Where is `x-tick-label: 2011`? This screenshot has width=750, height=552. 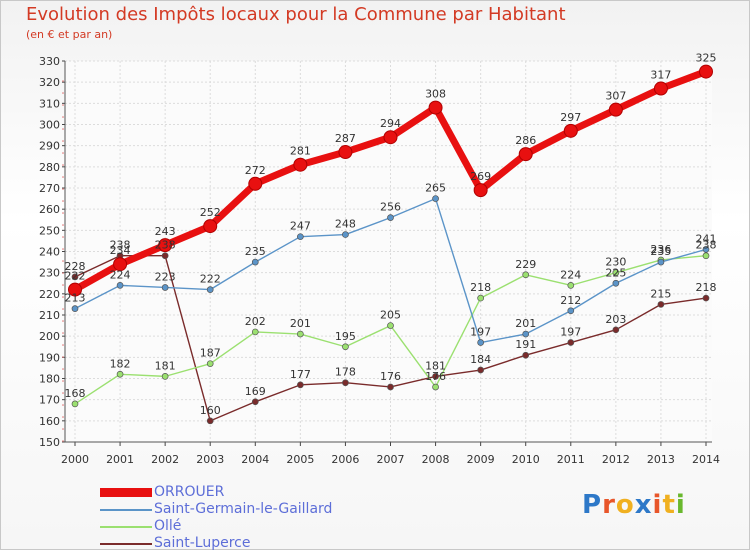
x-tick-label: 2011 is located at coordinates (571, 459).